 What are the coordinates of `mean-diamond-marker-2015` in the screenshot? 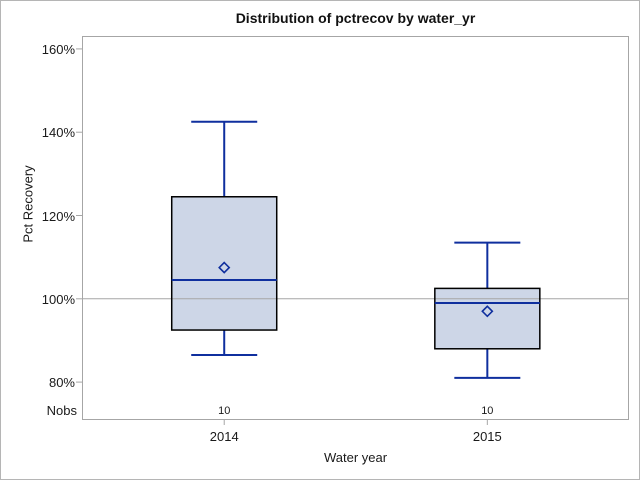 It's located at (487, 311).